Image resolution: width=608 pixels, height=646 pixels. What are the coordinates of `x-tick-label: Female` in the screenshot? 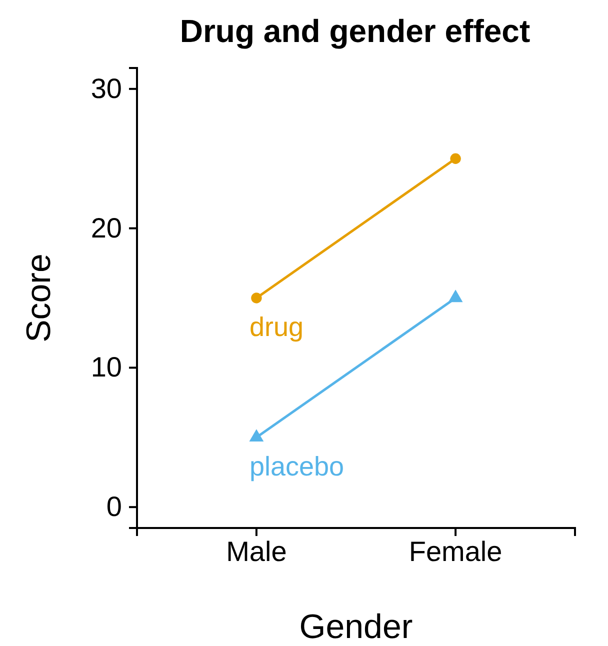 It's located at (455, 551).